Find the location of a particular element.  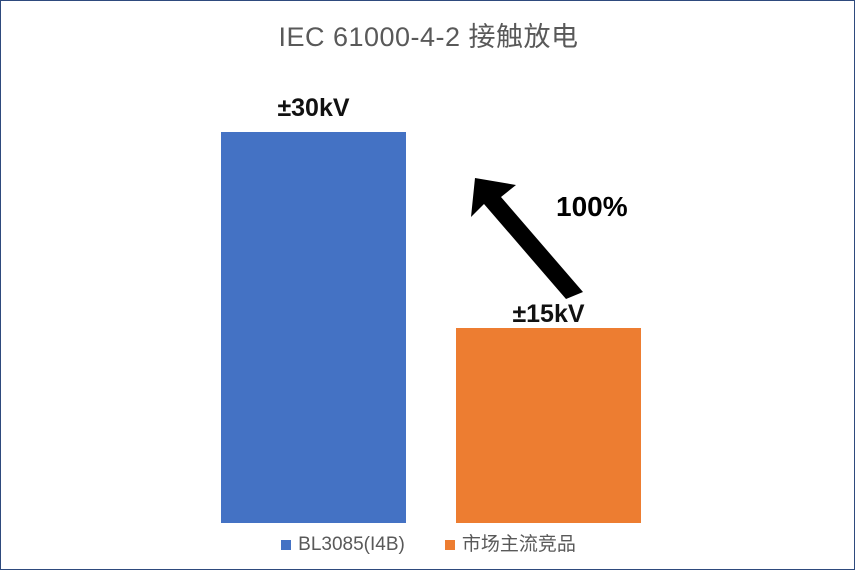

legend-label-bl3085: BL3085(I4B) is located at coordinates (351, 544).